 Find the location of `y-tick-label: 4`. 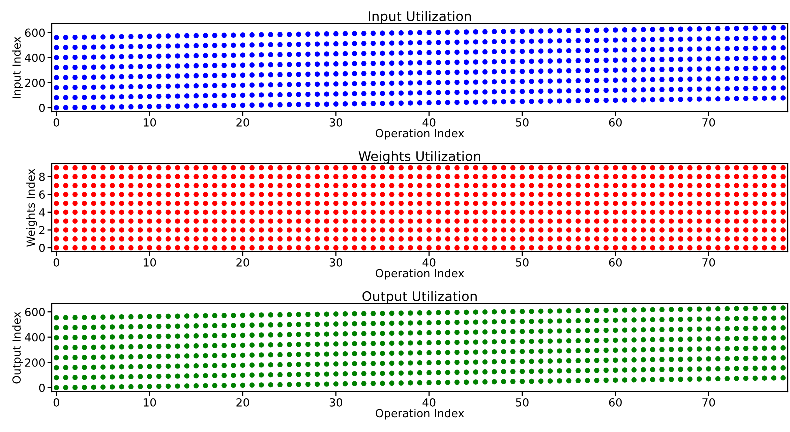

y-tick-label: 4 is located at coordinates (42, 212).